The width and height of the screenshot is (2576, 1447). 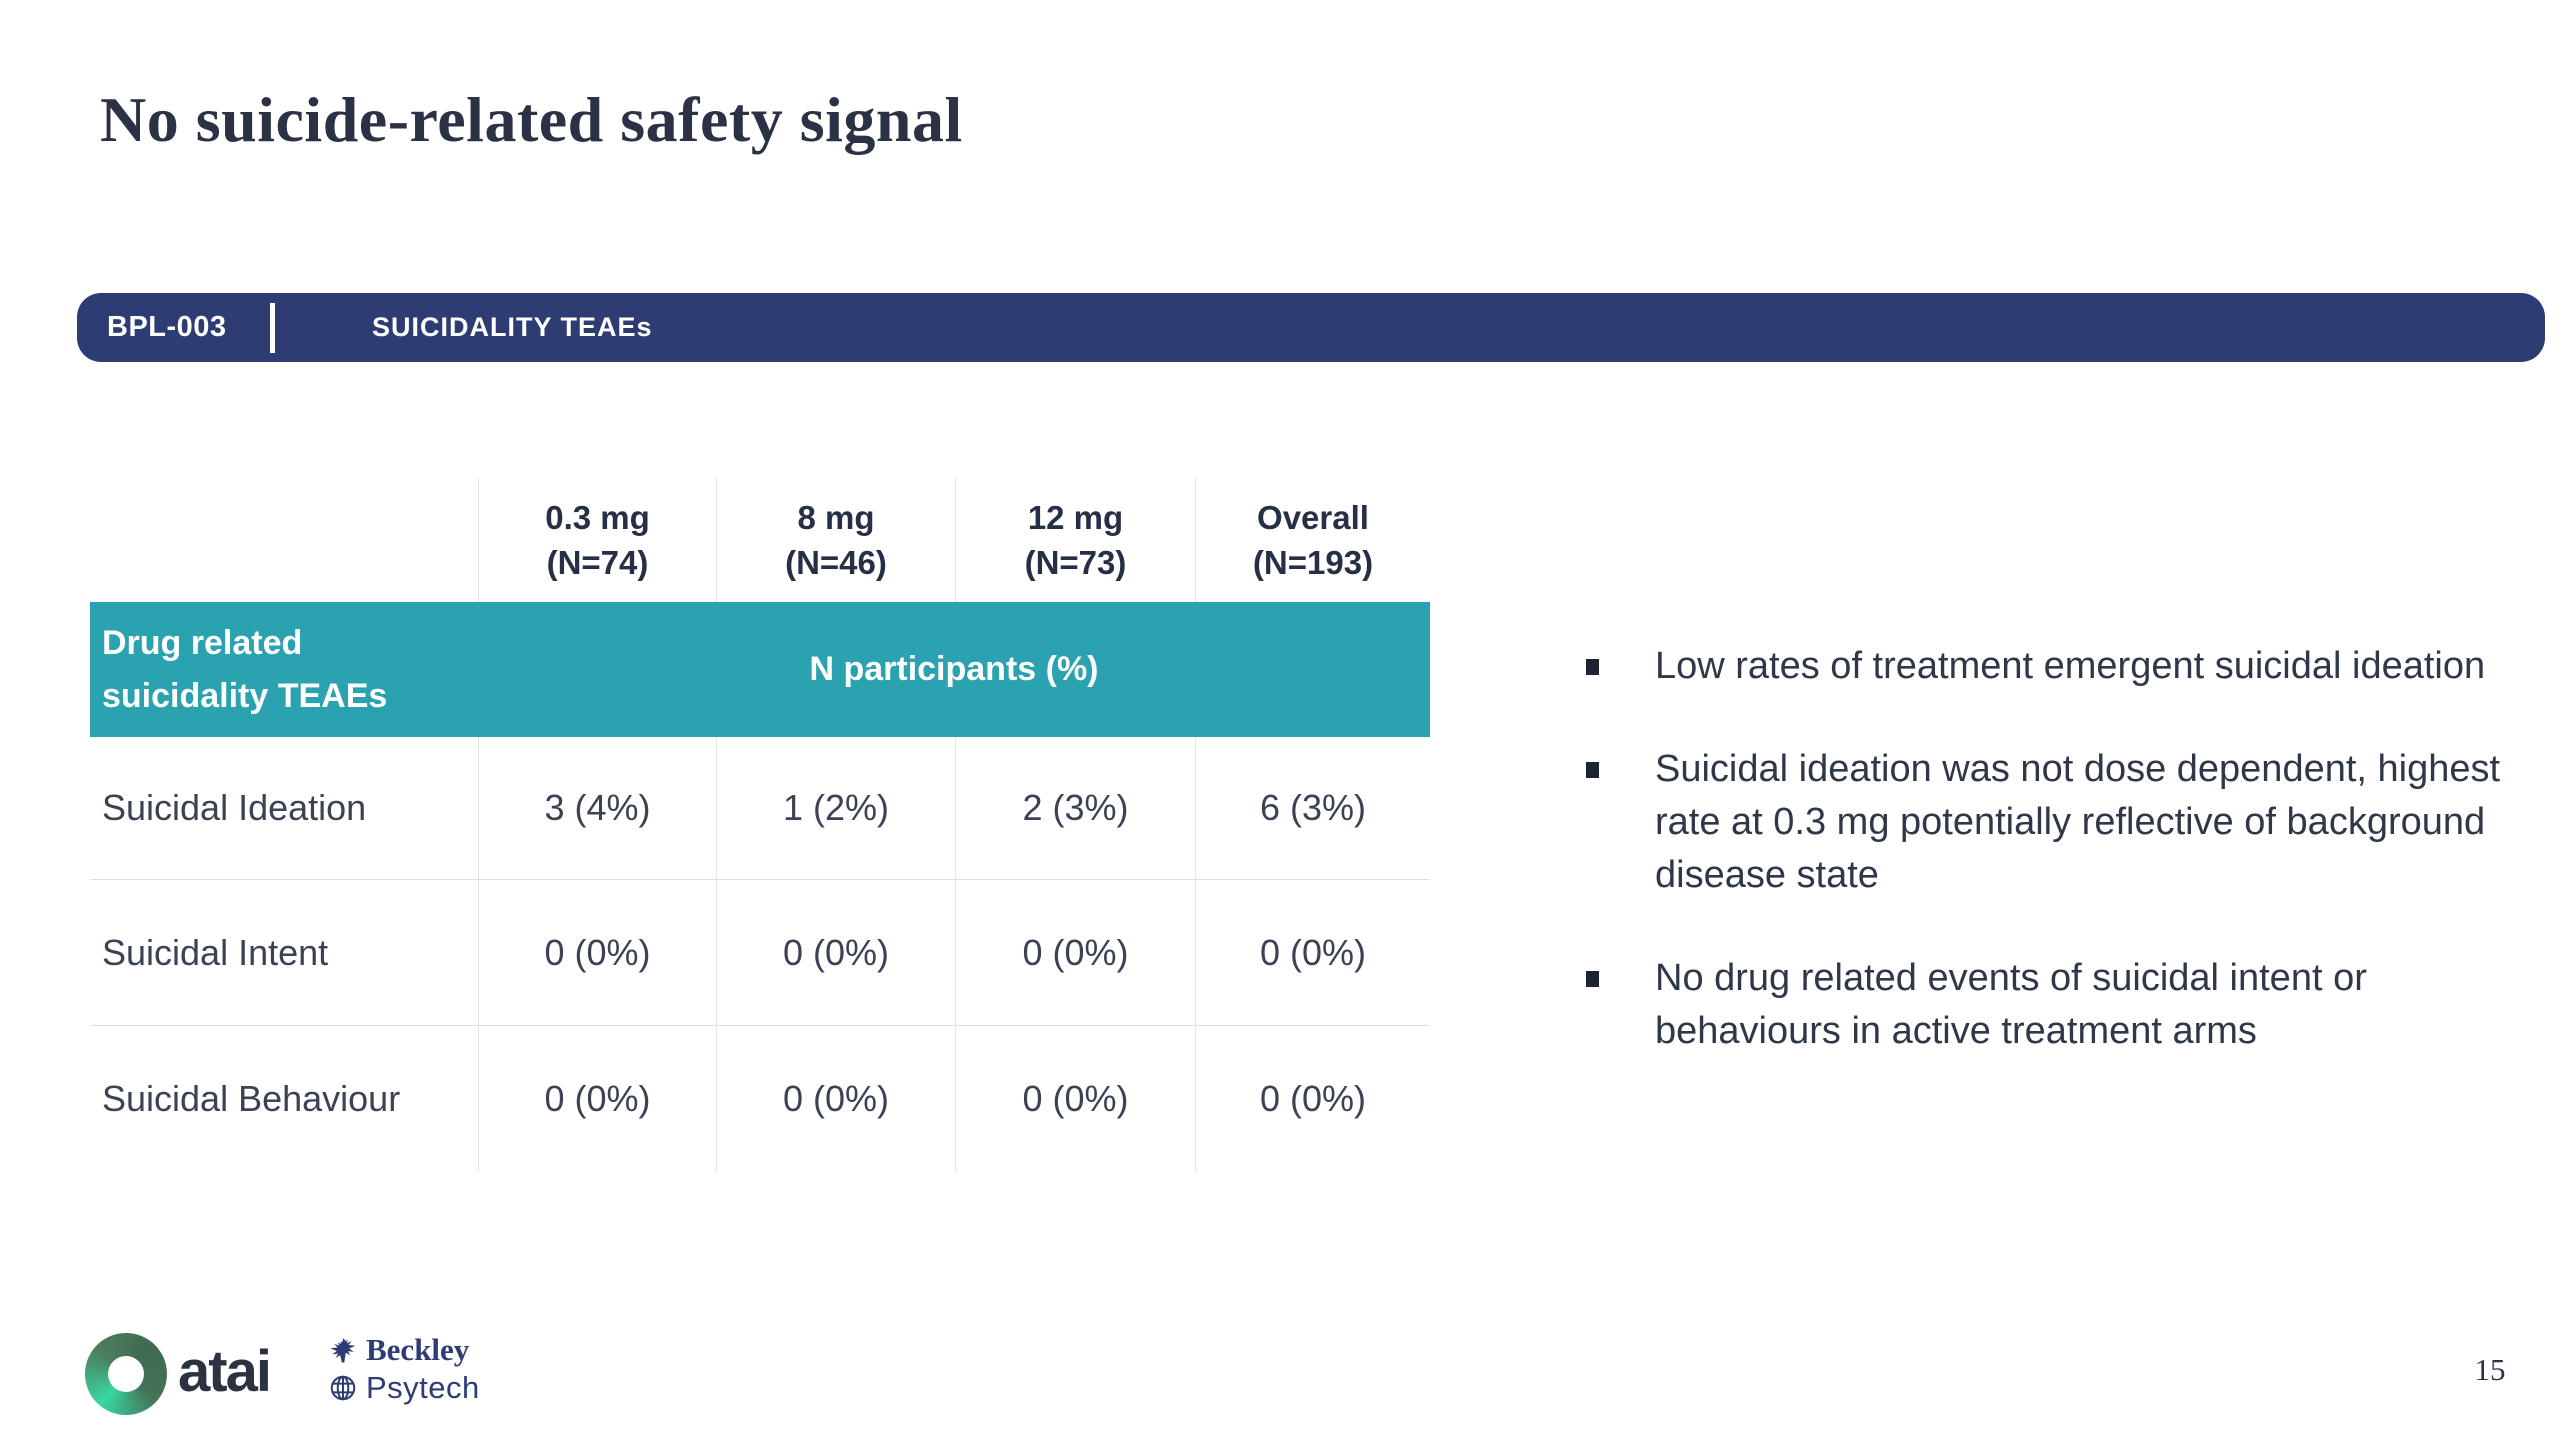 What do you see at coordinates (284, 1098) in the screenshot?
I see `table-row-label: Suicidal Behaviour` at bounding box center [284, 1098].